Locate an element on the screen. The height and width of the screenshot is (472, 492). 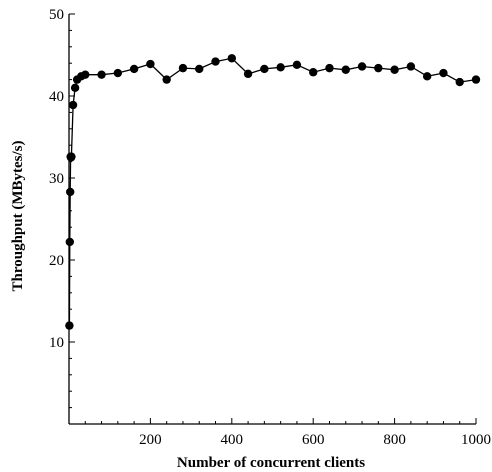
y-tick-label: 10 is located at coordinates (56, 343).